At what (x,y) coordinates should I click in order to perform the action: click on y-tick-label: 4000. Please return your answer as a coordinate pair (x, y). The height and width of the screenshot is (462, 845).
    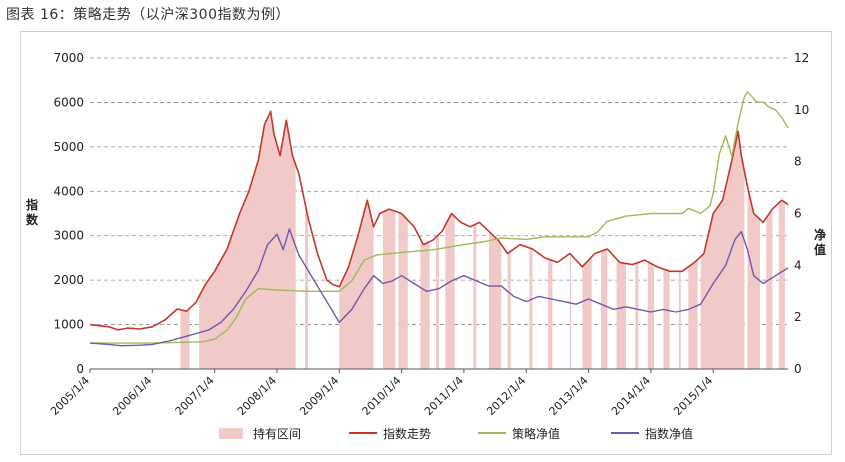
    Looking at the image, I should click on (68, 191).